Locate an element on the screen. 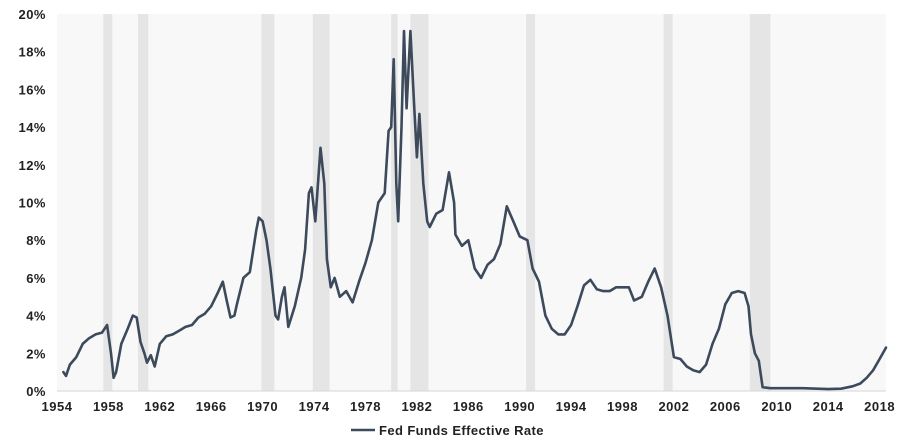 This screenshot has width=914, height=443. y-tick-label: 10% is located at coordinates (32, 203).